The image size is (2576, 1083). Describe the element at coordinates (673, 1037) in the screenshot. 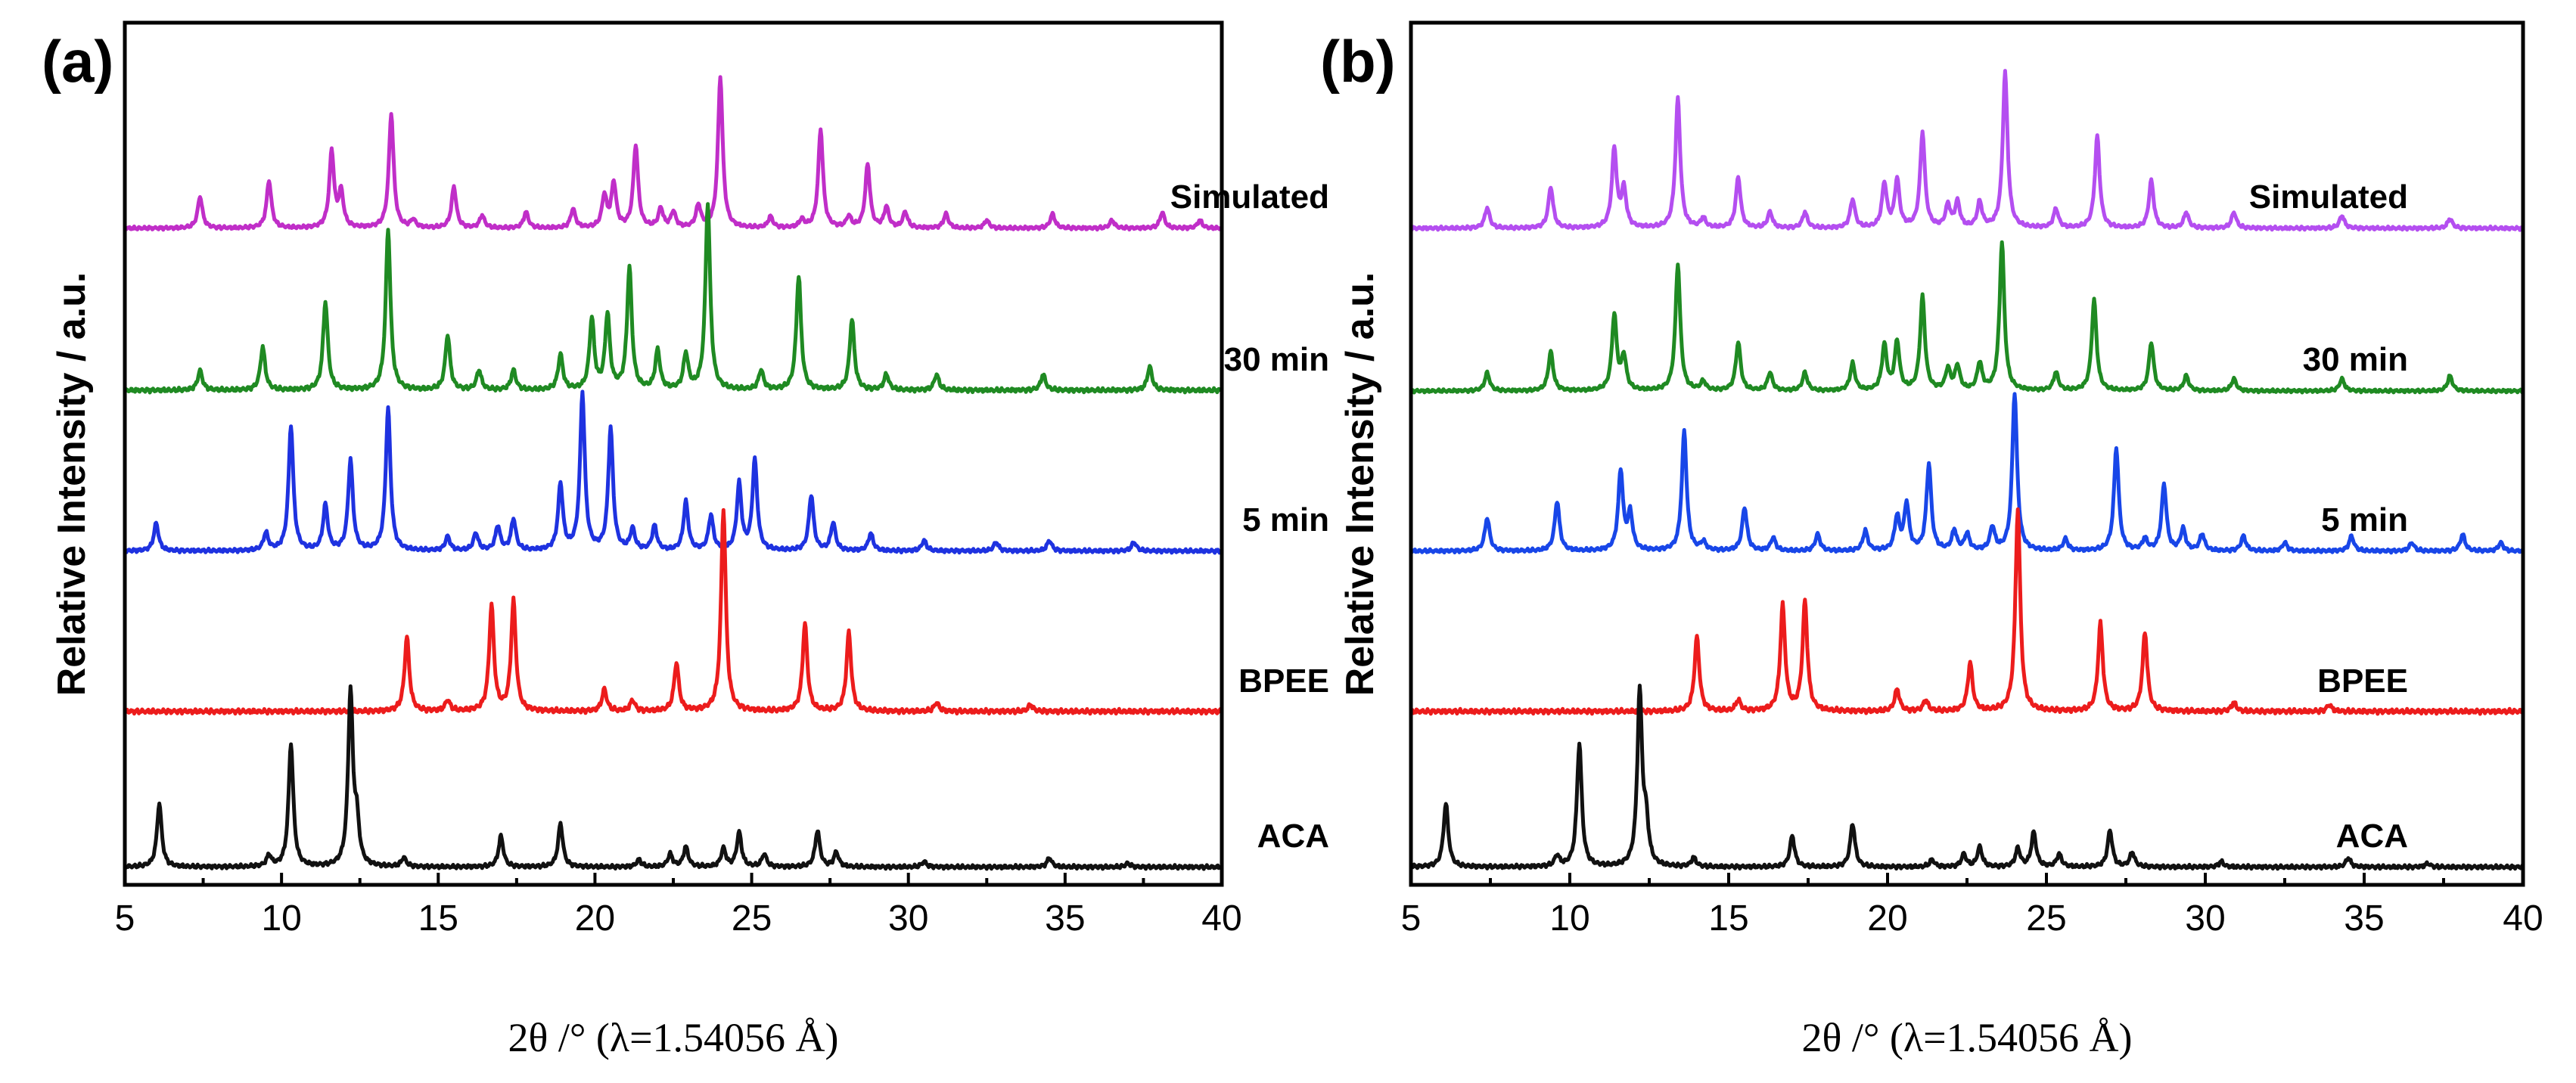

I see `panel-a-x-axis-title: 2θ /° (λ=1.54056 Å)` at that location.